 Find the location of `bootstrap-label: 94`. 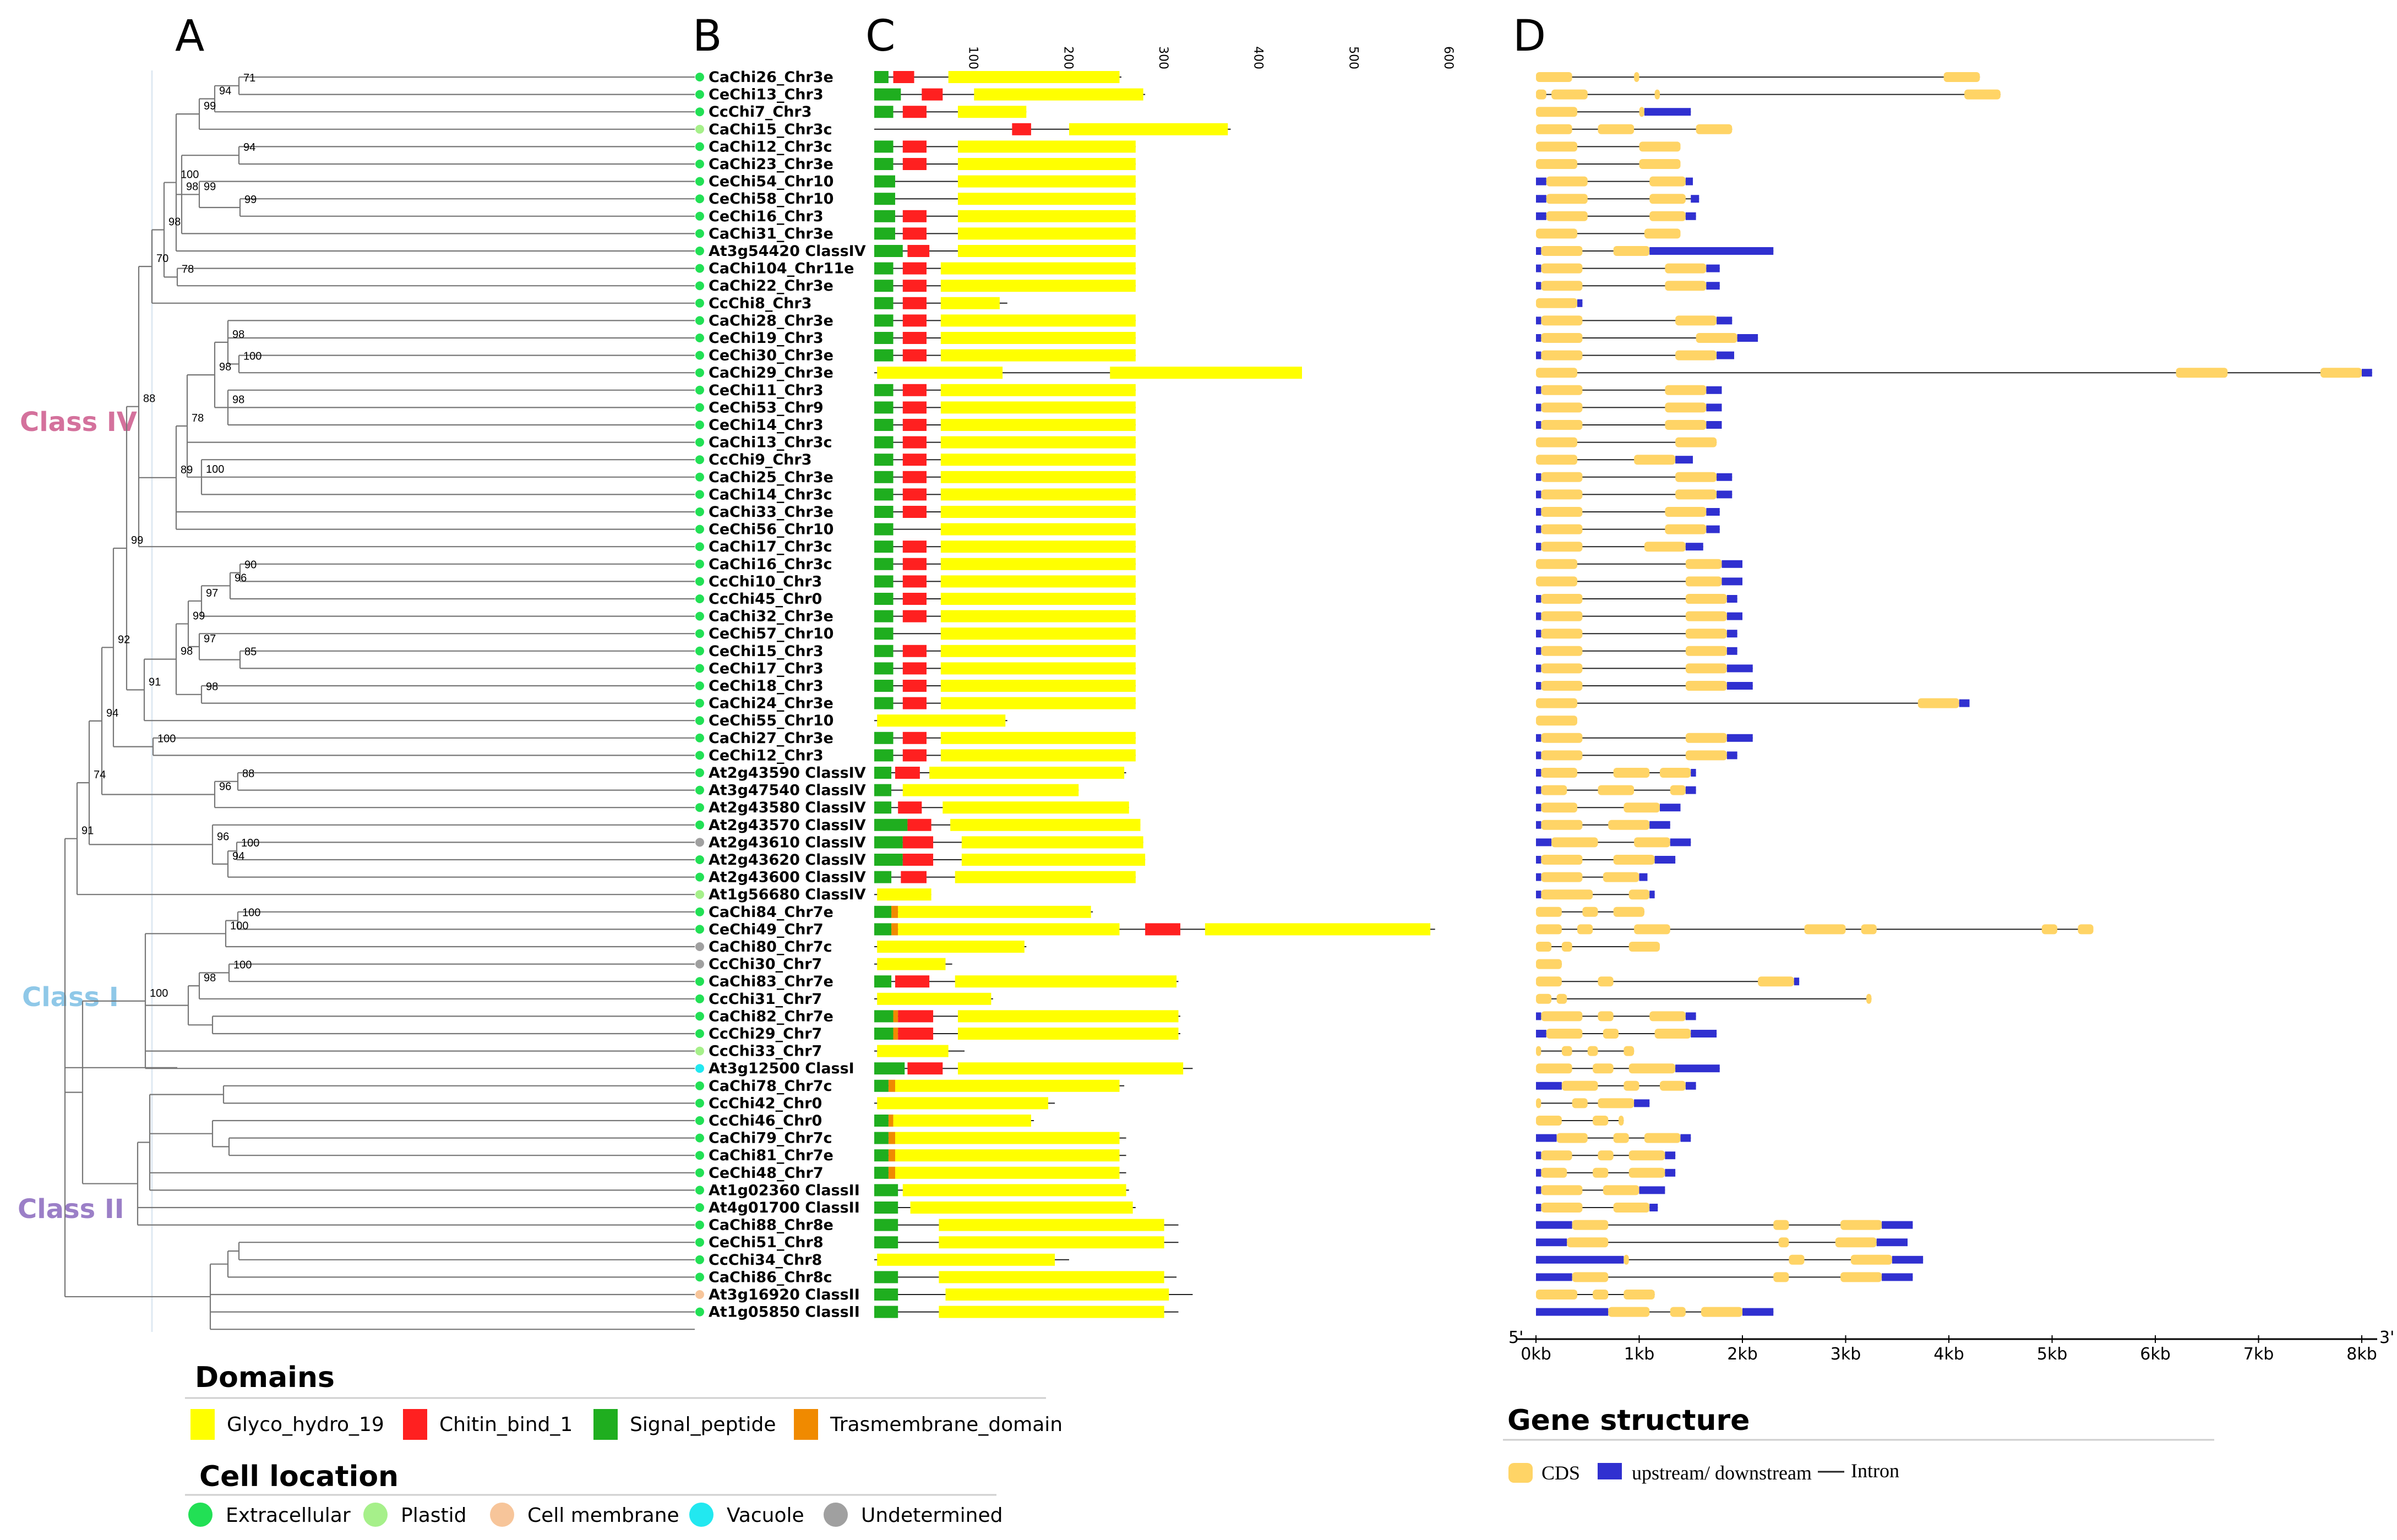

bootstrap-label: 94 is located at coordinates (112, 713).